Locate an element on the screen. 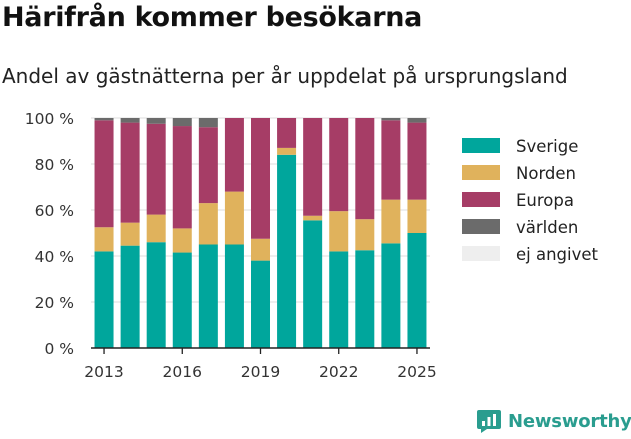  chart-logo-icon is located at coordinates (489, 421).